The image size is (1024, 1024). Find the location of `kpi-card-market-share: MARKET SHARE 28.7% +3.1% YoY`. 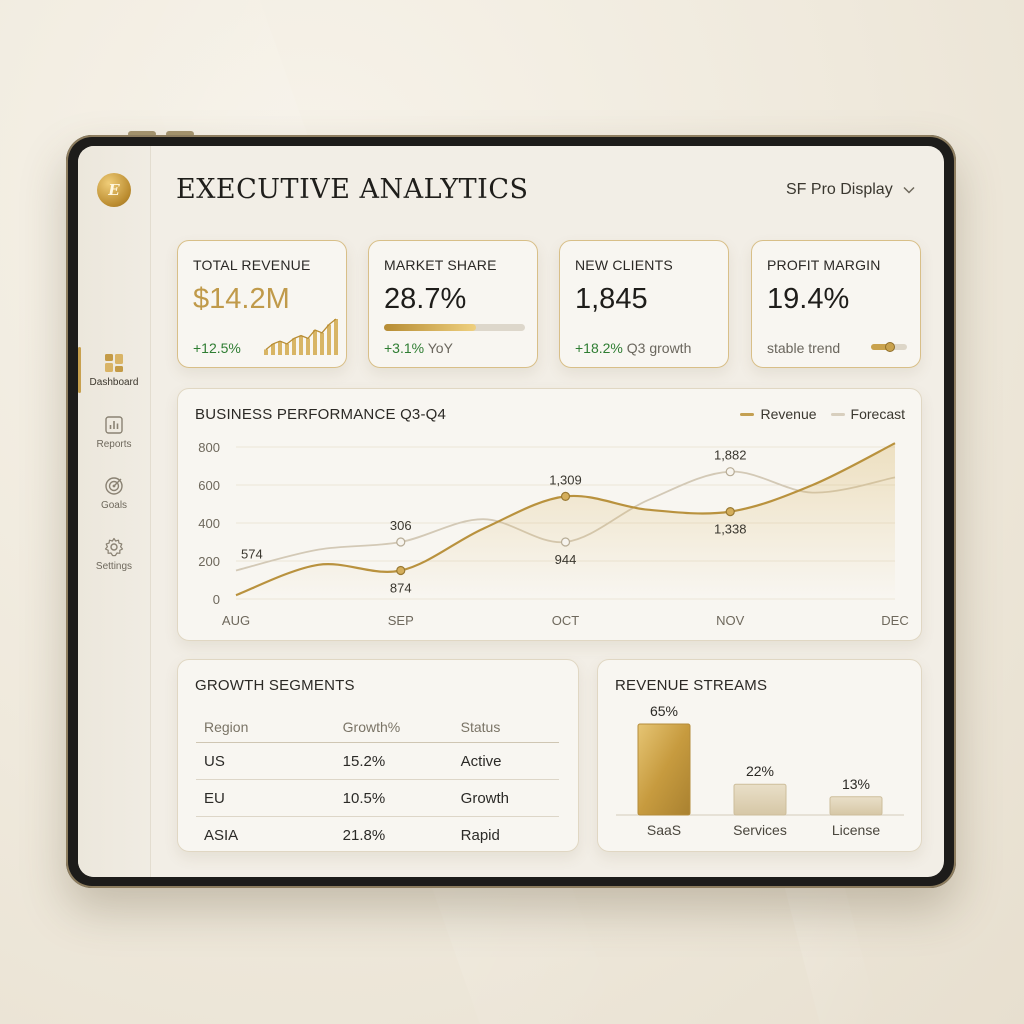

kpi-card-market-share: MARKET SHARE 28.7% +3.1% YoY is located at coordinates (453, 304).